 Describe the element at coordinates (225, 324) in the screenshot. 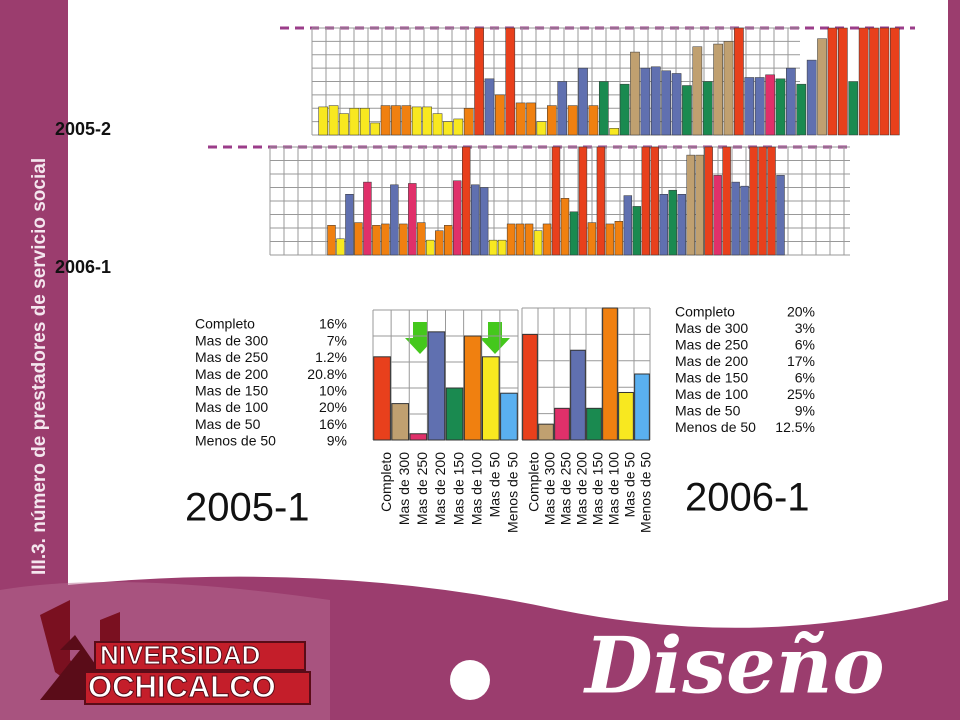

I see `legend-label: Completo` at that location.